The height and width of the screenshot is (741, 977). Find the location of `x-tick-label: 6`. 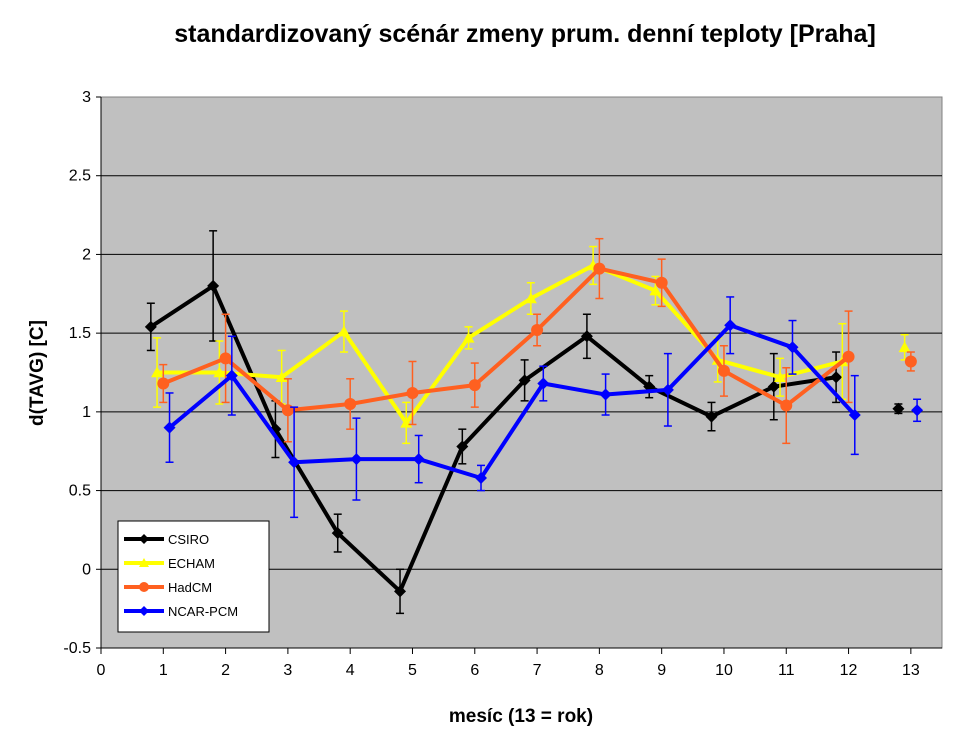

x-tick-label: 6 is located at coordinates (474, 670).